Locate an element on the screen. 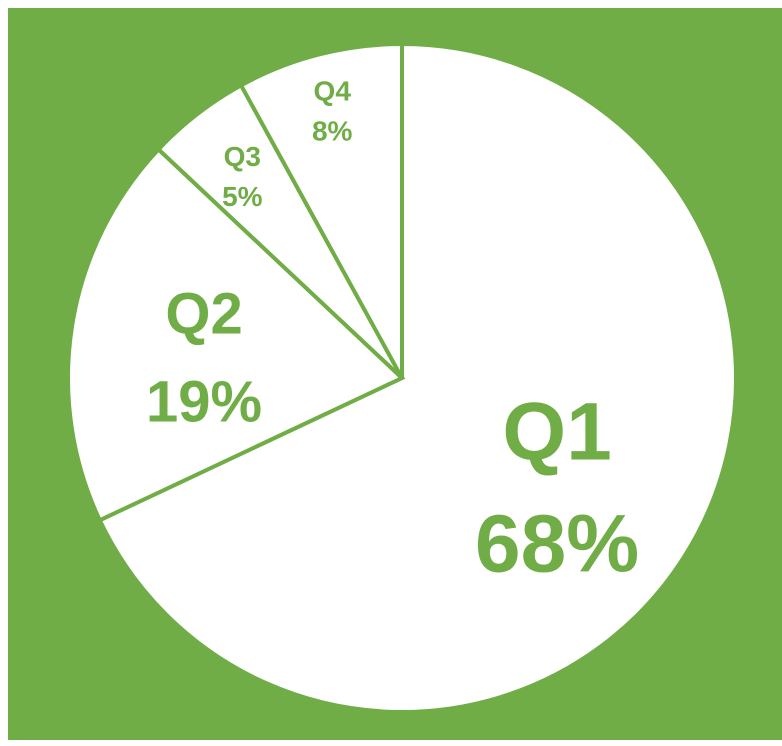  pie-slice-q4 is located at coordinates (321, 210).